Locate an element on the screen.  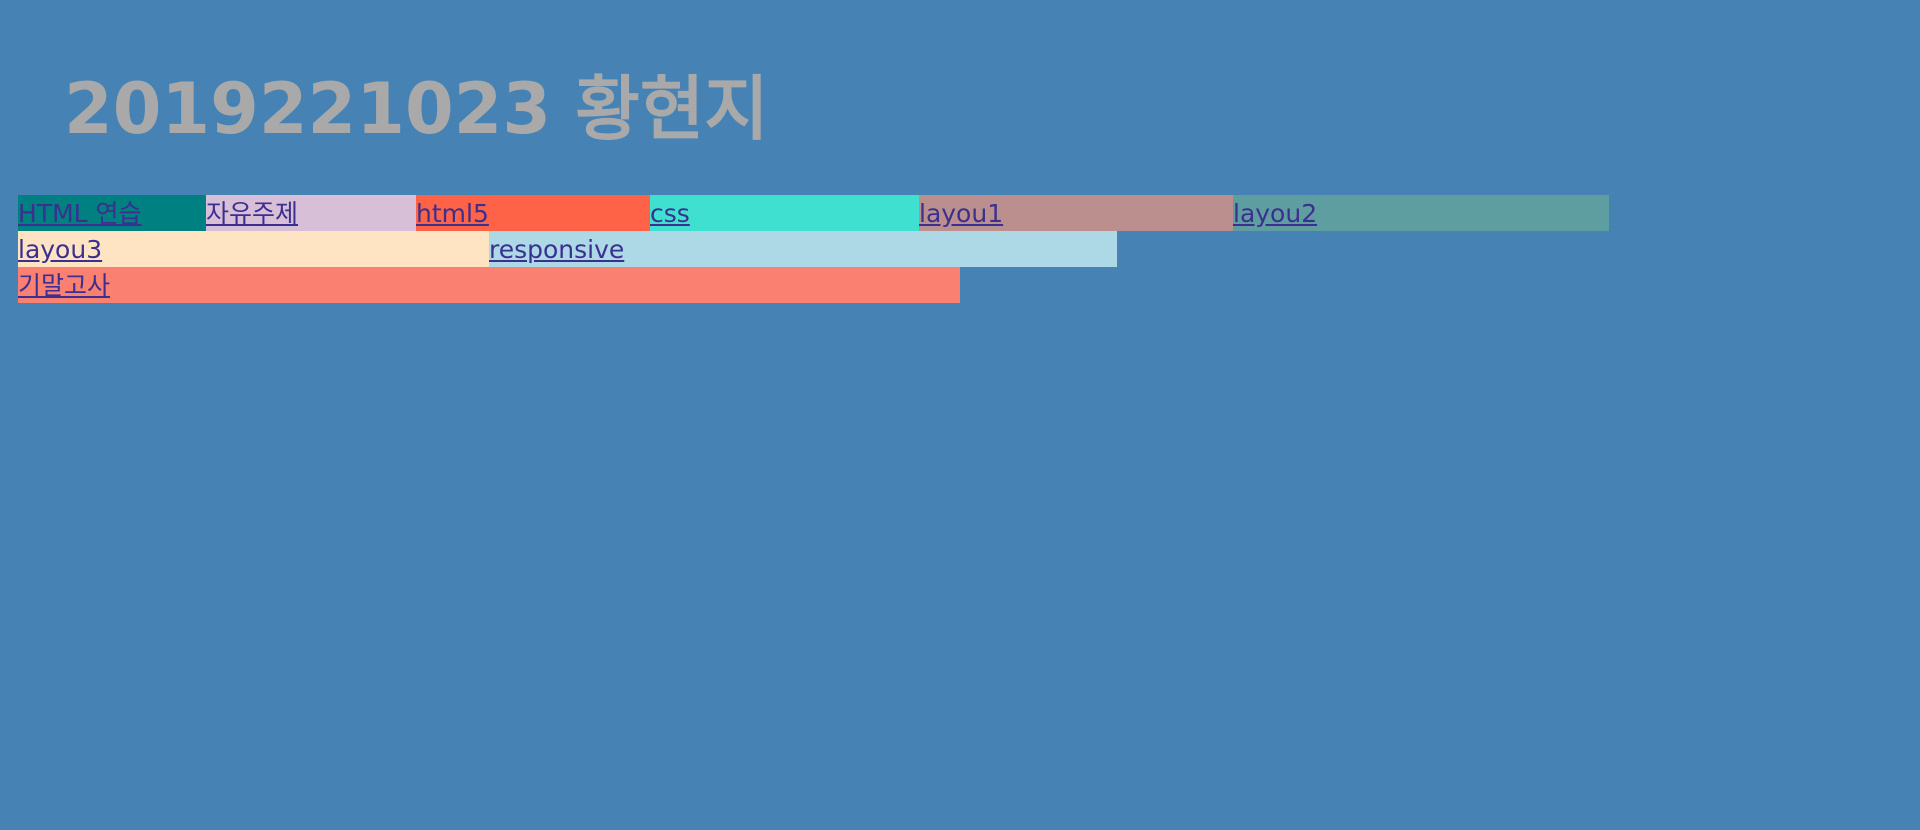
nav-row-3: 기말고사 is located at coordinates (489, 285).